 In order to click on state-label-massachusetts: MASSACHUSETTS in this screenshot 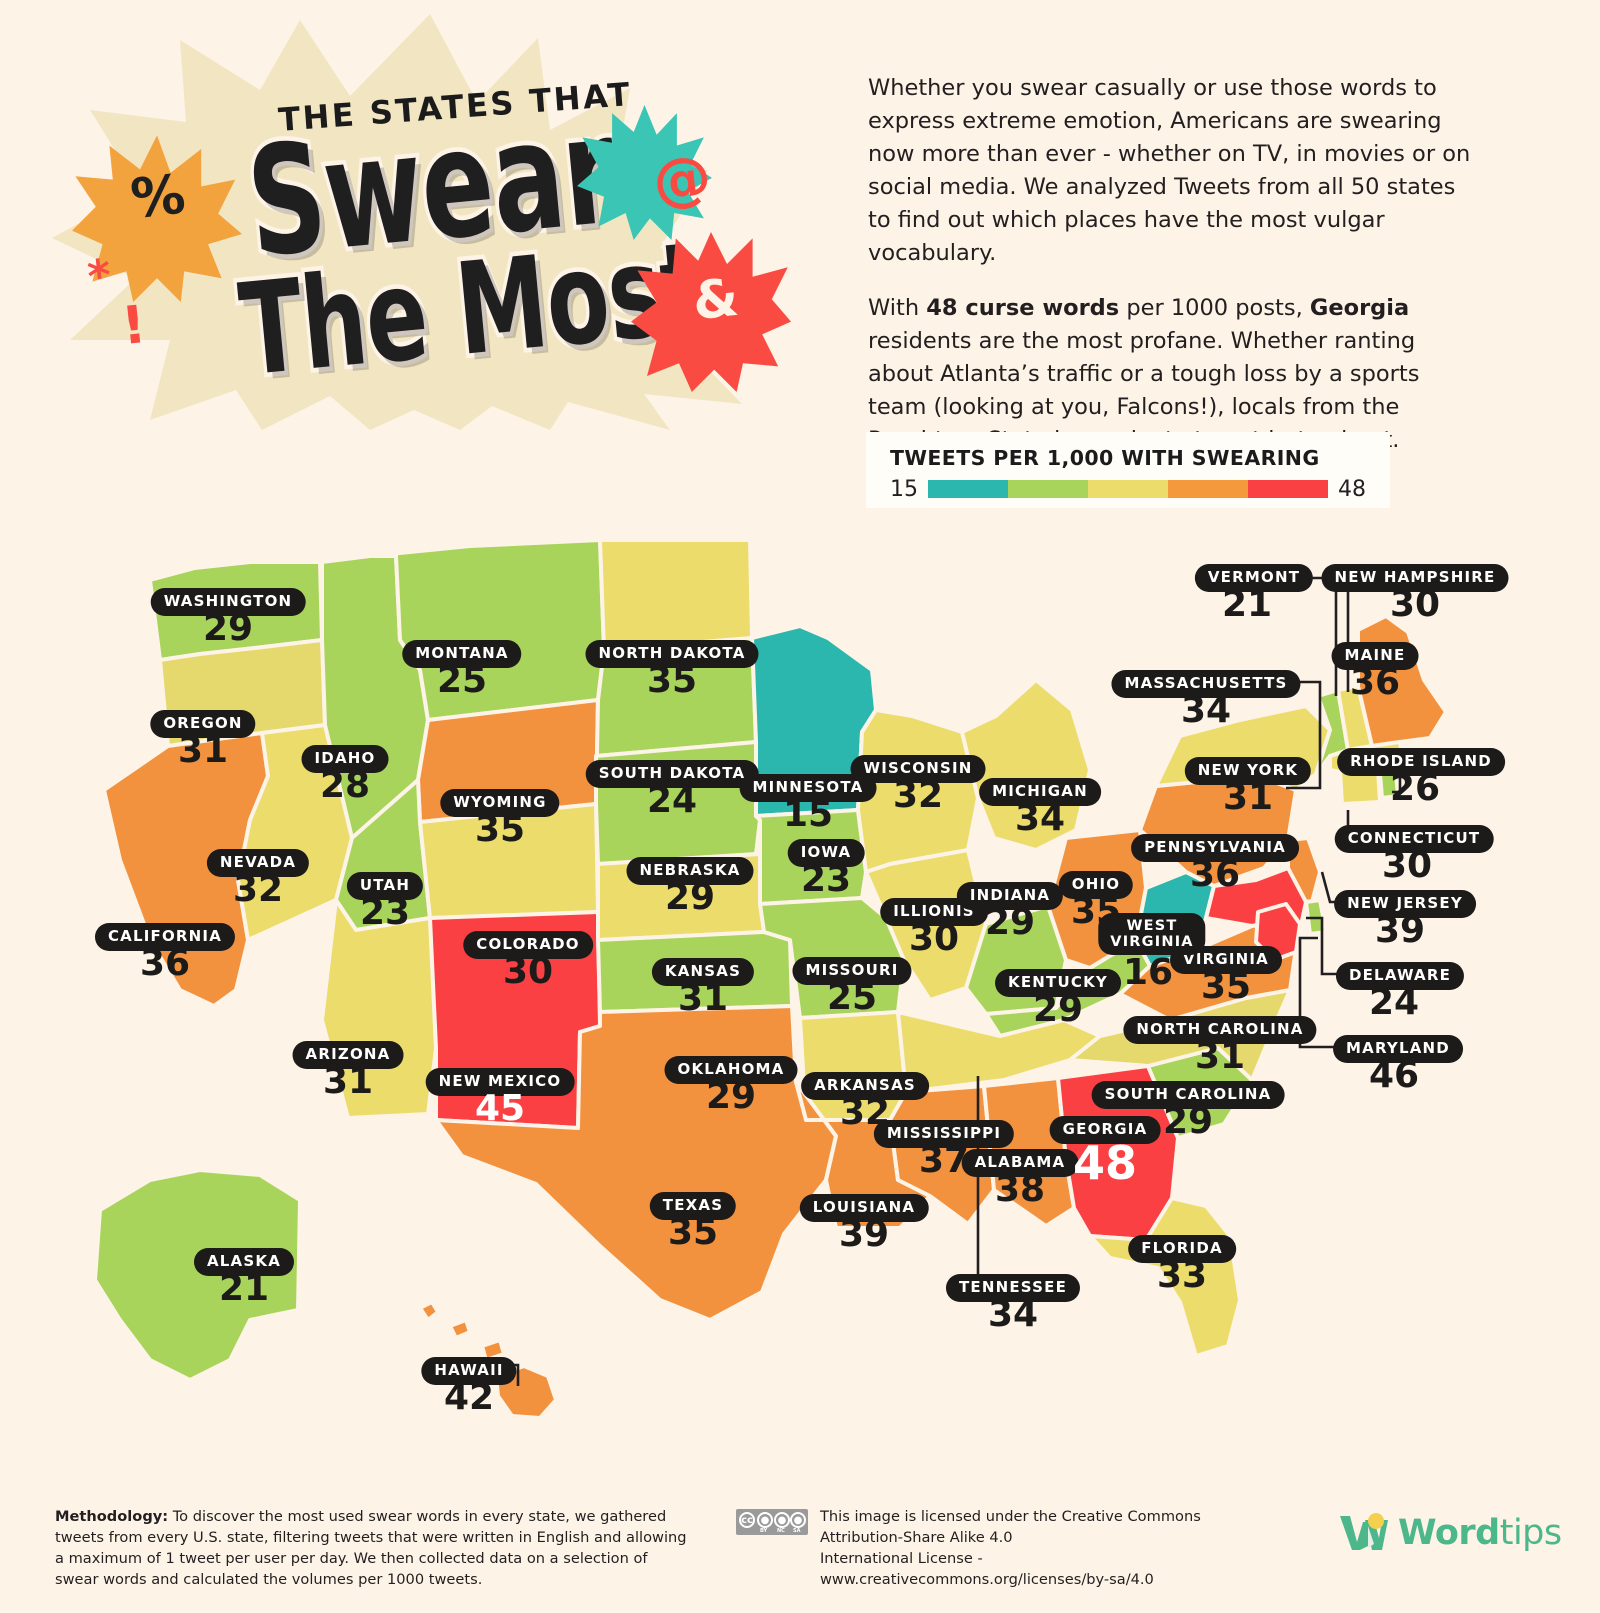, I will do `click(1206, 684)`.